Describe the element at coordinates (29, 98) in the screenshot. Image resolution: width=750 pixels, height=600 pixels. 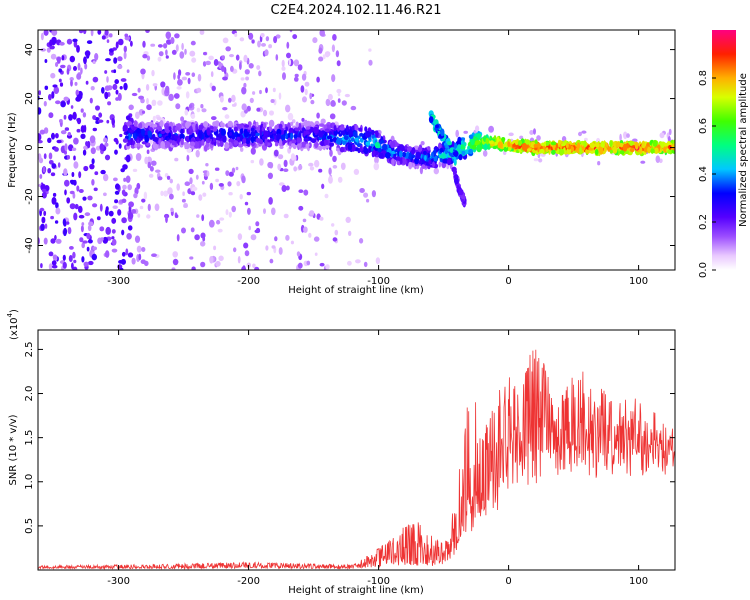
I see `y-tick-label: 20` at that location.